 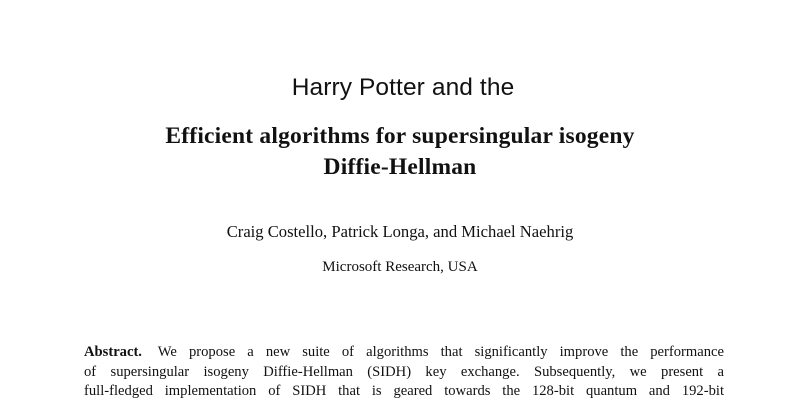 What do you see at coordinates (400, 167) in the screenshot?
I see `paper-title-line-2: Diffie-Hellman` at bounding box center [400, 167].